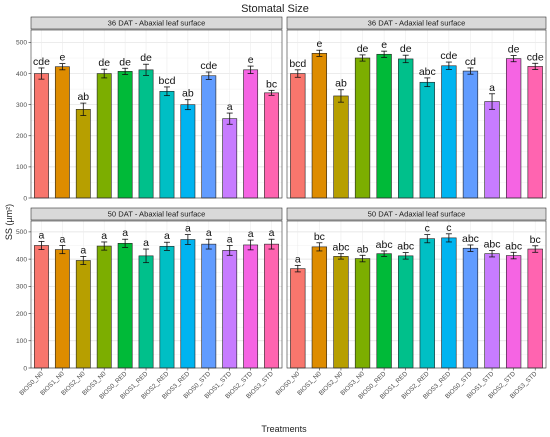 This screenshot has width=550, height=437. I want to click on y-axis-title: SS (µm²), so click(9, 222).